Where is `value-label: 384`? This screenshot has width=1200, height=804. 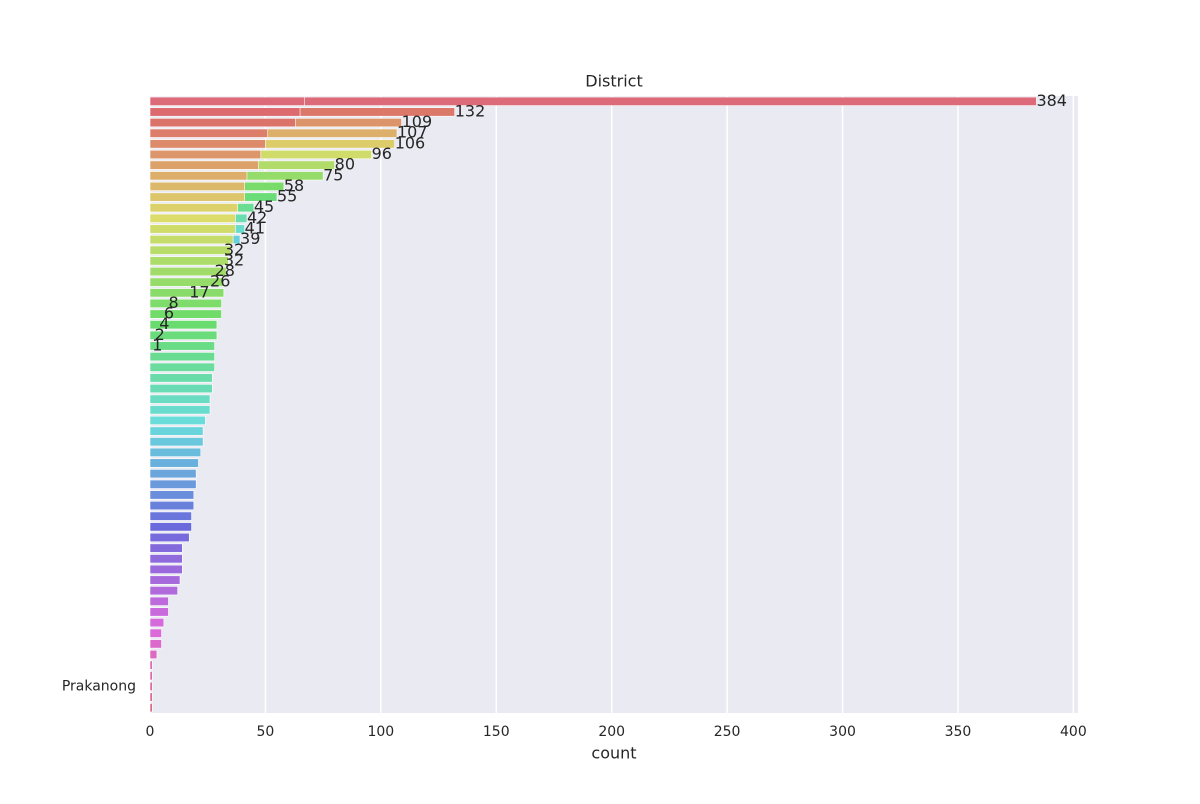
value-label: 384 is located at coordinates (1051, 100).